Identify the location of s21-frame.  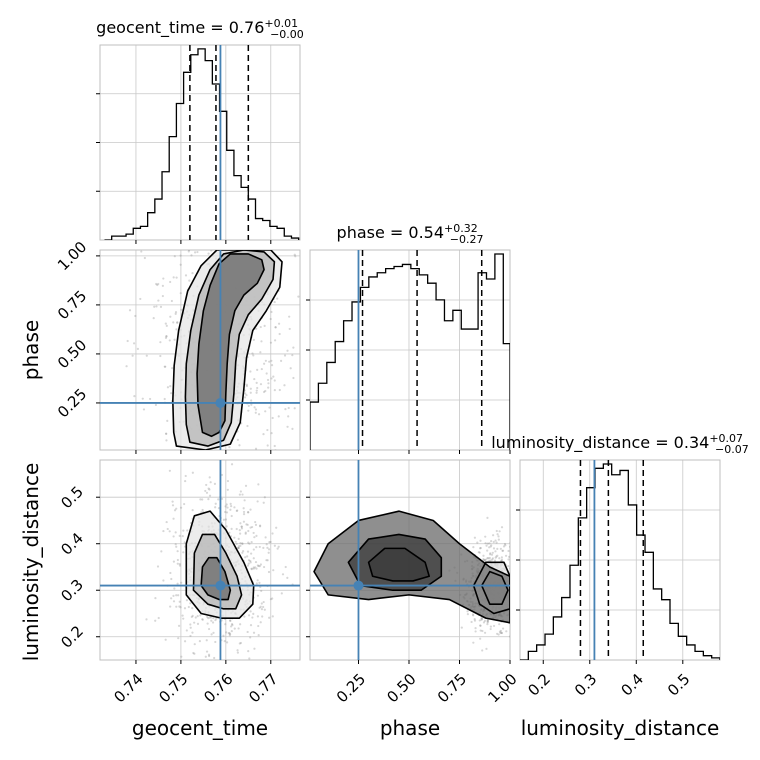
(410, 560).